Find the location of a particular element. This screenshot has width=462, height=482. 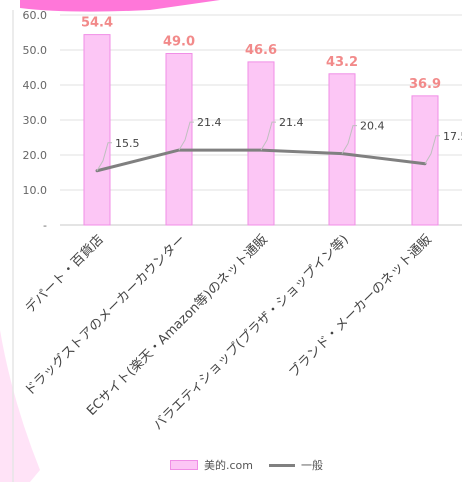

bar-value-label: 49.0 is located at coordinates (179, 42).